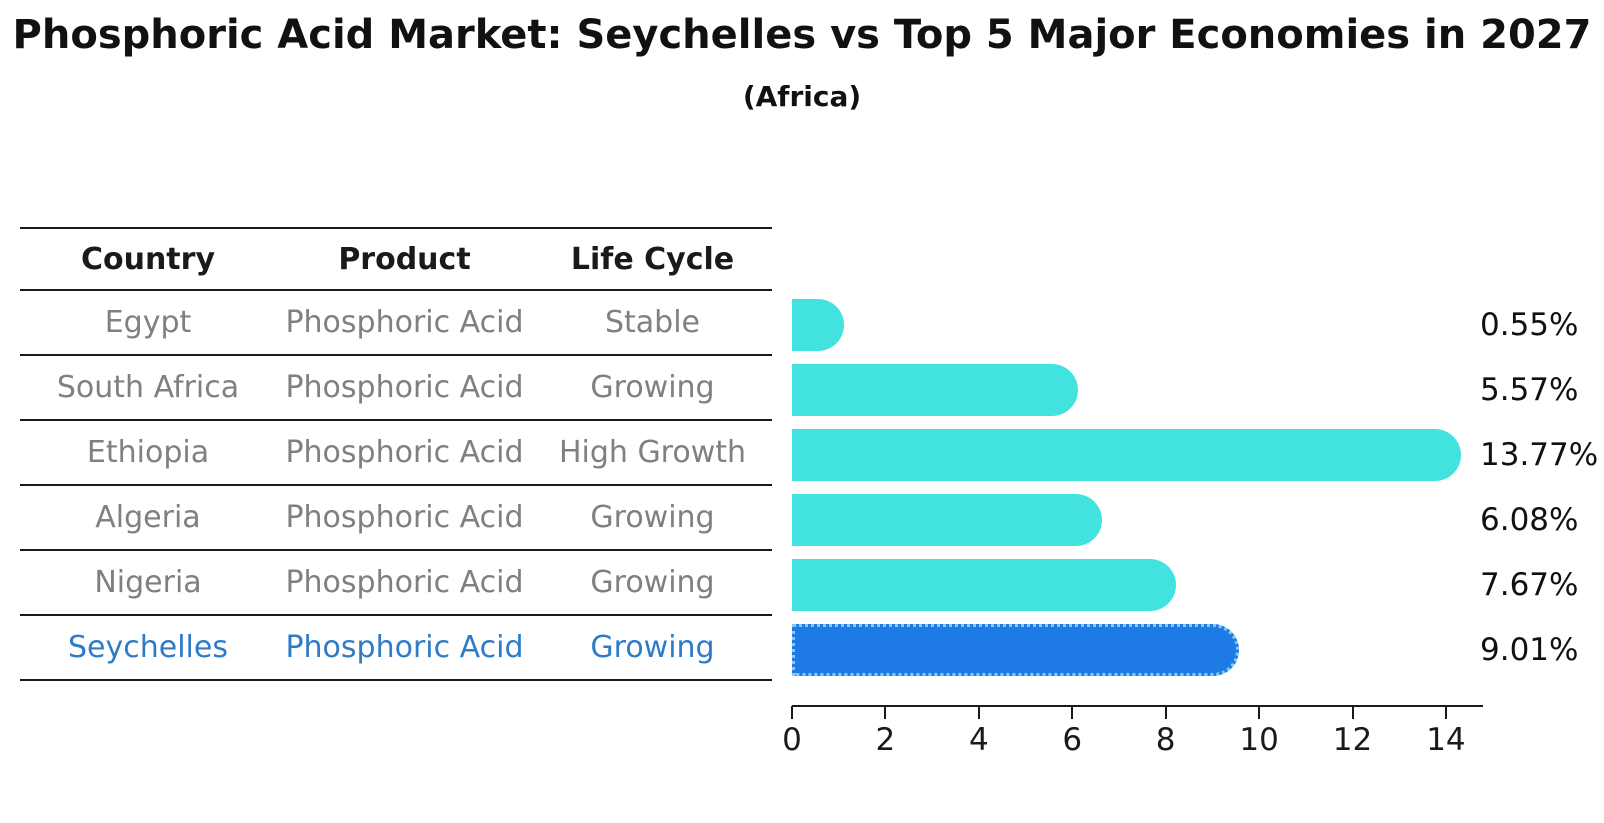 The image size is (1604, 823). What do you see at coordinates (148, 322) in the screenshot?
I see `cell-country: Egypt` at bounding box center [148, 322].